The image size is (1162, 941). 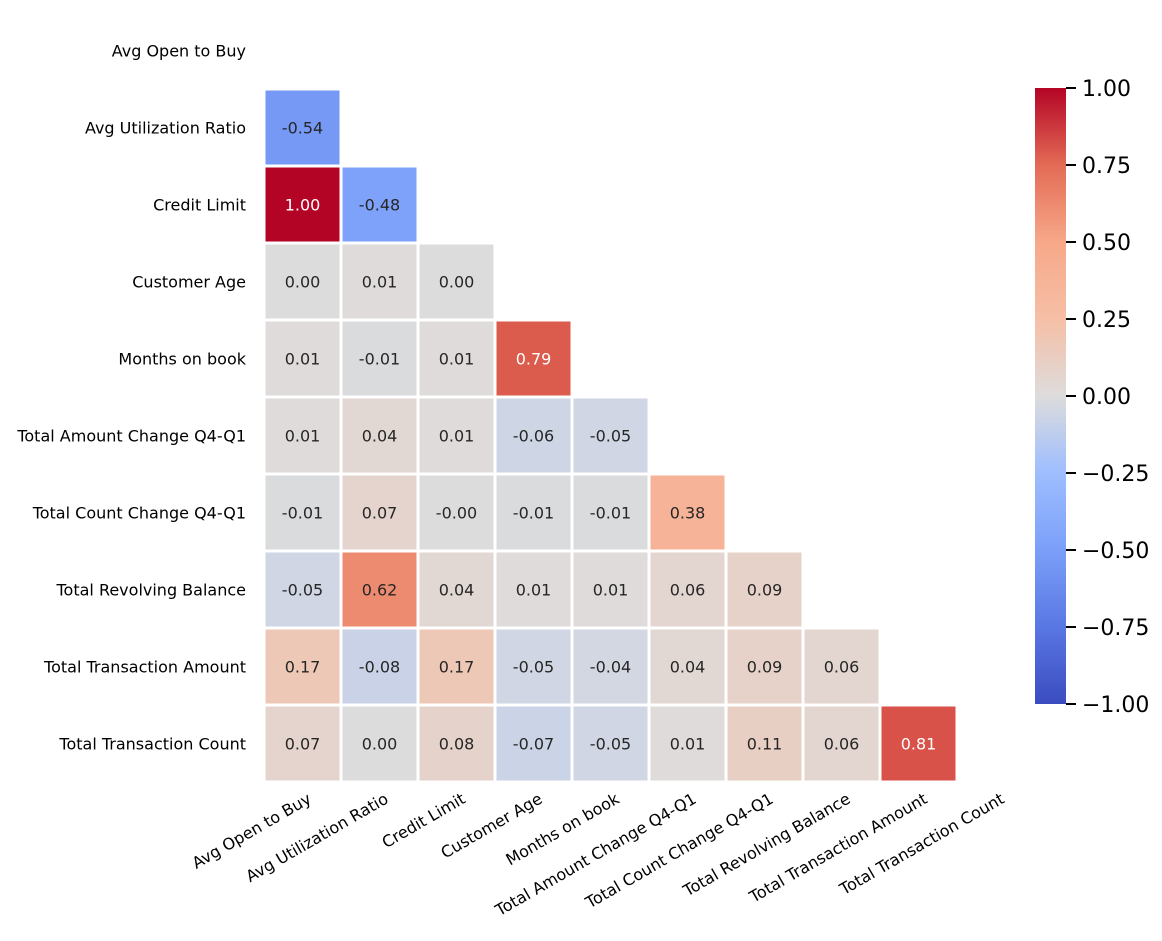 I want to click on y-tick-label-total-transaction-amount: Total Transaction Amount, so click(x=144, y=667).